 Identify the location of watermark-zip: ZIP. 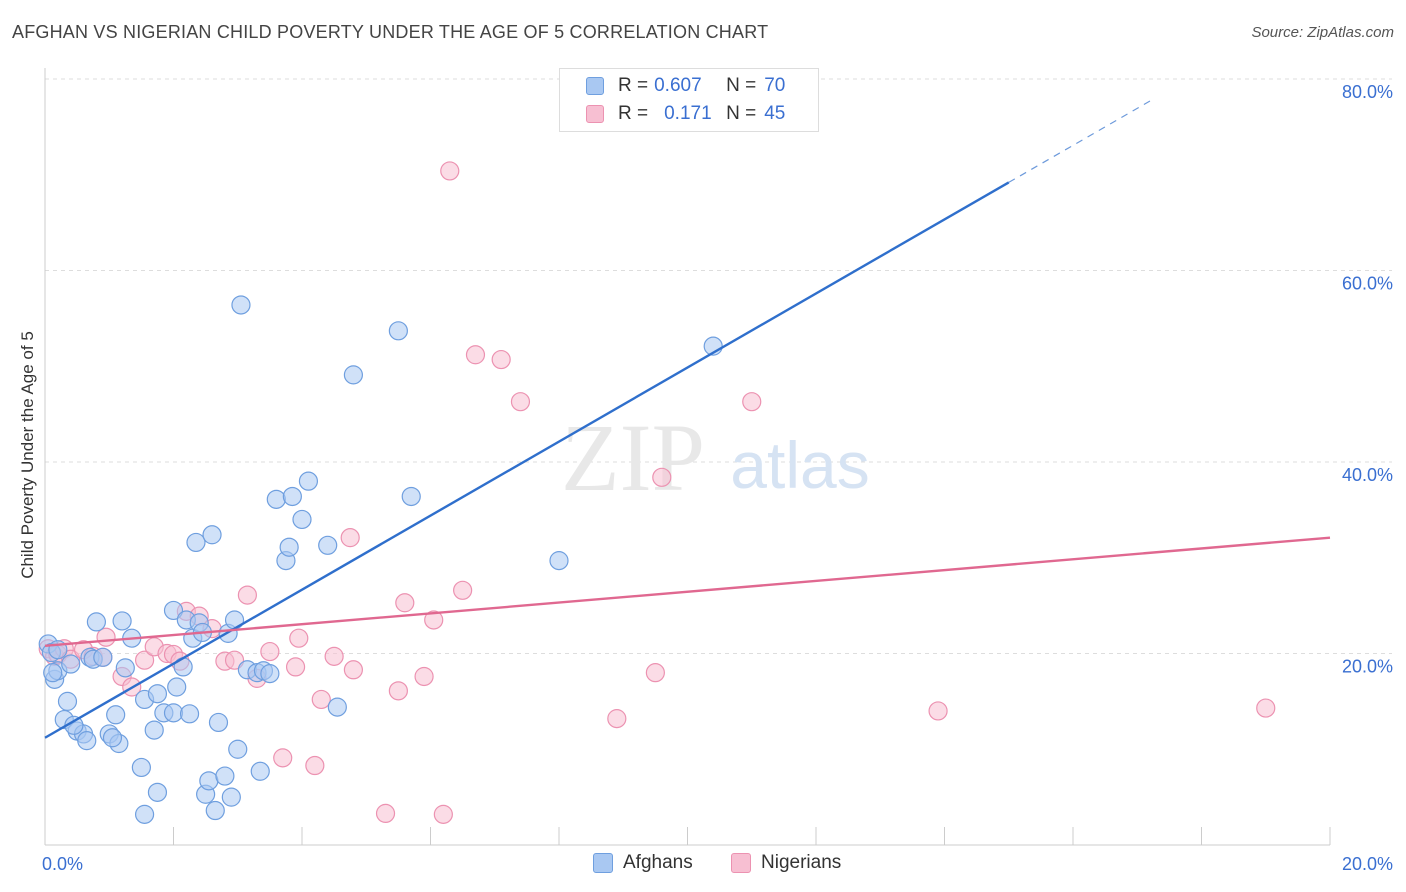
(633, 457).